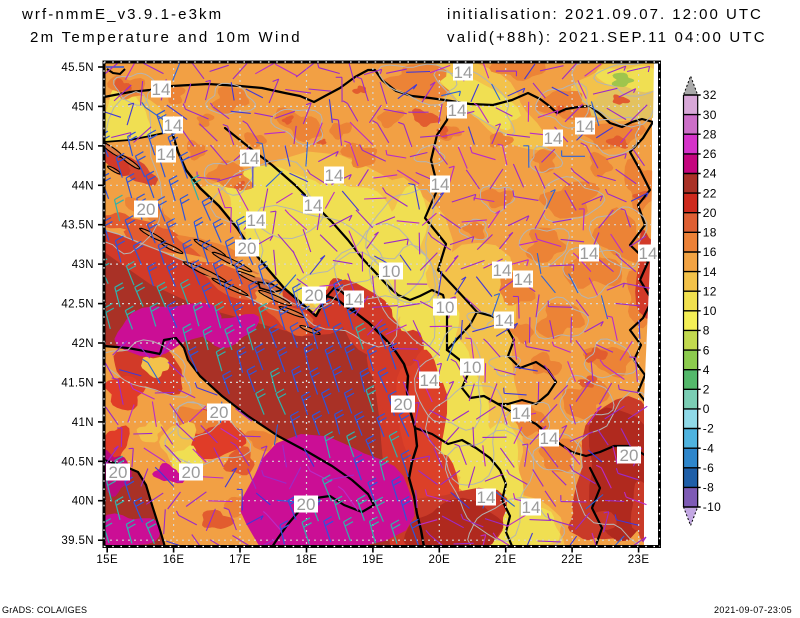 This screenshot has height=618, width=800. I want to click on svg-text: 2021-09-07-23:05, so click(753, 610).